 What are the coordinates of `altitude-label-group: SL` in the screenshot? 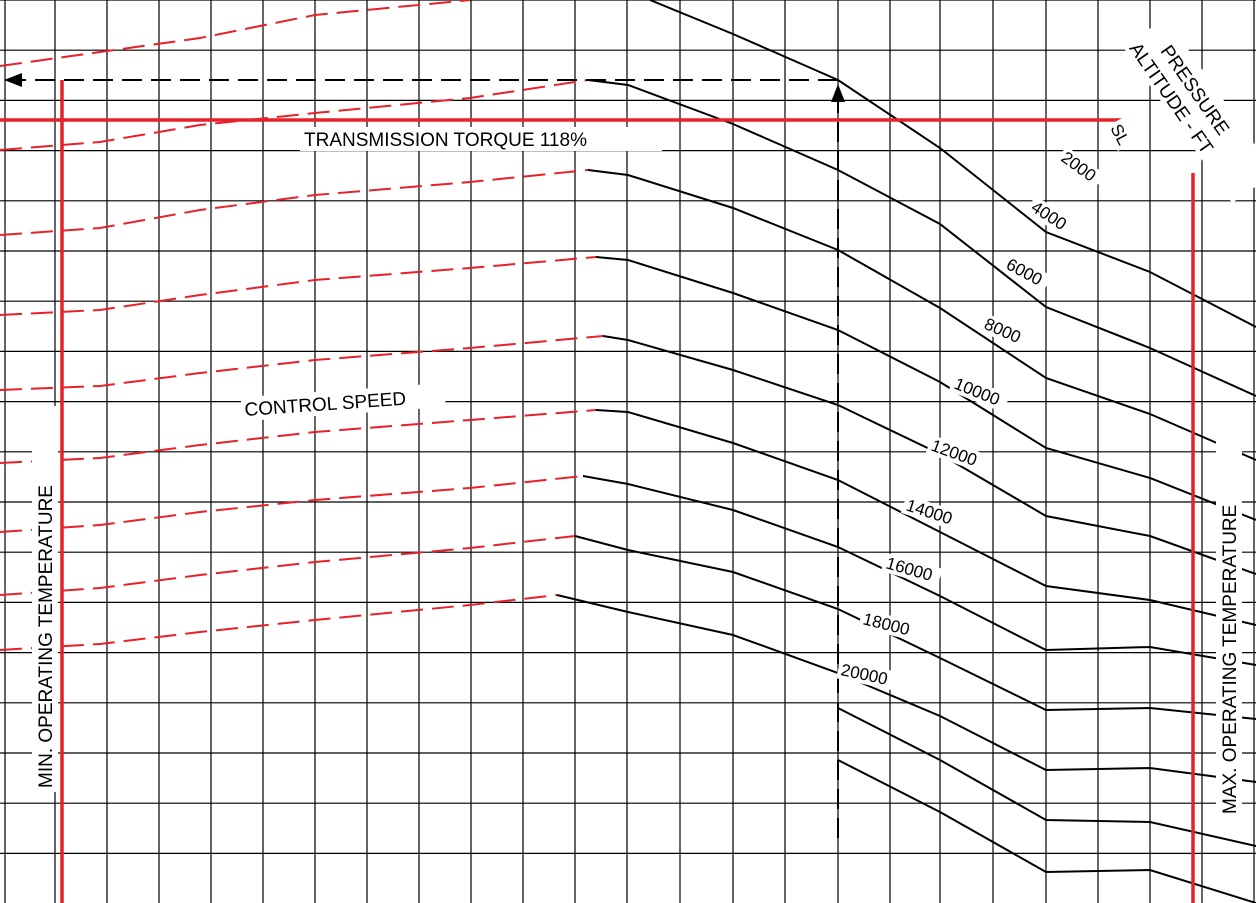 It's located at (1120, 135).